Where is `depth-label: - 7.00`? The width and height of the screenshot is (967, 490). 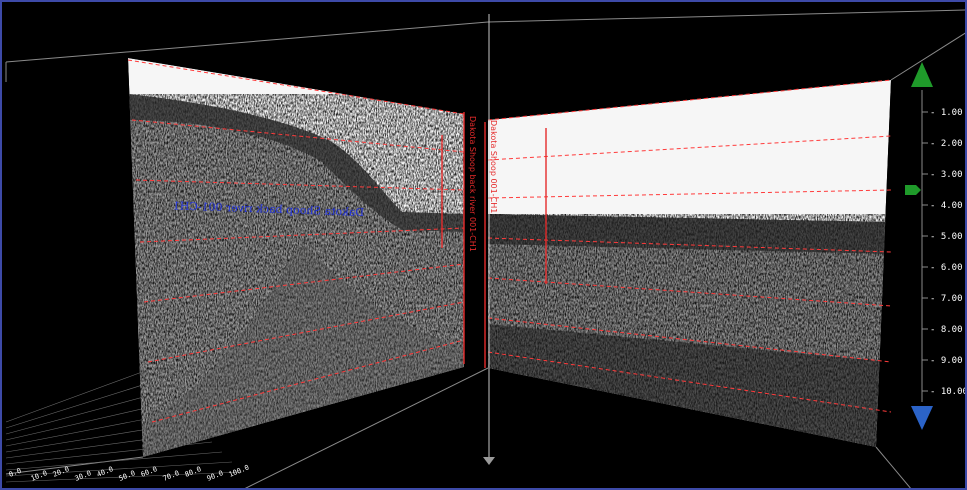 depth-label: - 7.00 is located at coordinates (946, 299).